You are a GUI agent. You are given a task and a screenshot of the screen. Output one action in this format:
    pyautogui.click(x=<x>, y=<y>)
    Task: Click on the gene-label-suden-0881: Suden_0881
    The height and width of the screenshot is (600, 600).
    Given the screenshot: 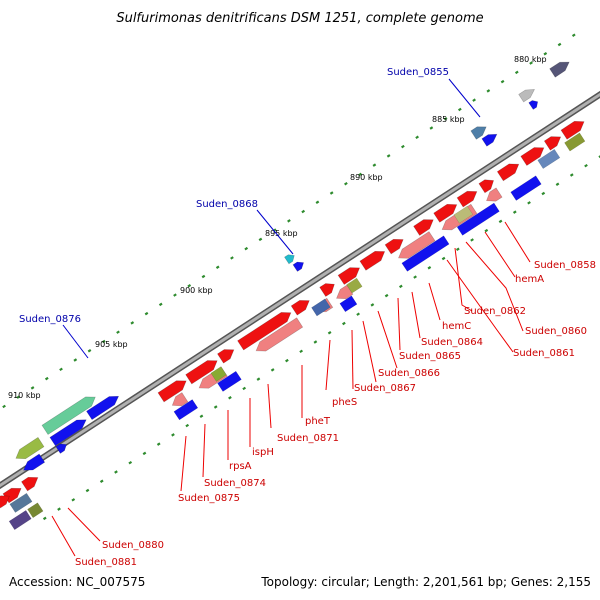 What is the action you would take?
    pyautogui.click(x=106, y=562)
    